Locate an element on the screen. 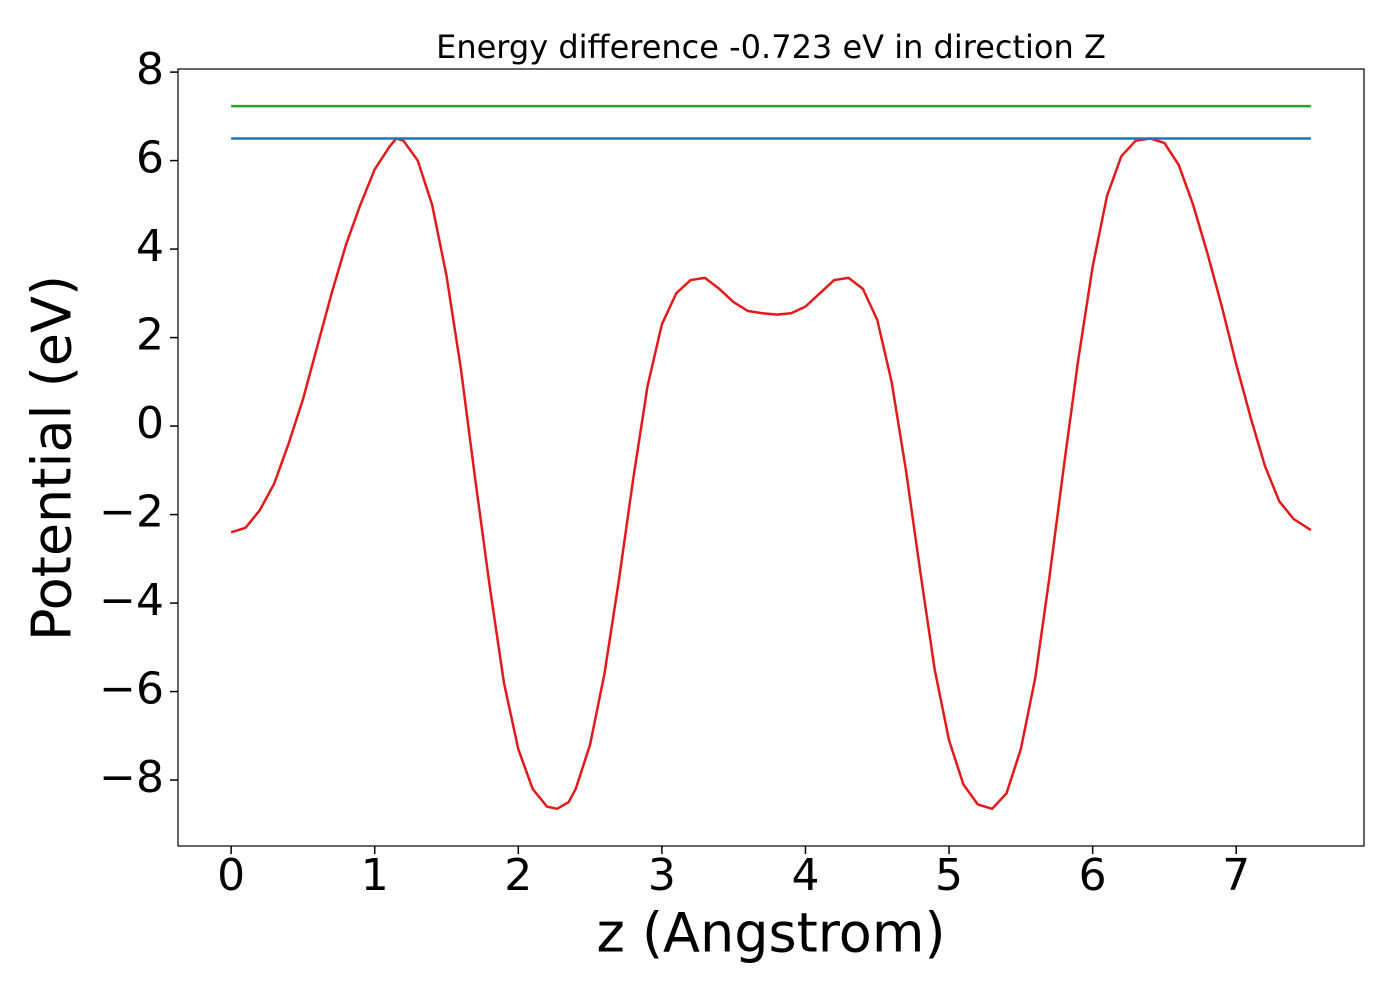 The width and height of the screenshot is (1400, 1000). y-tick-label: 8 is located at coordinates (150, 69).